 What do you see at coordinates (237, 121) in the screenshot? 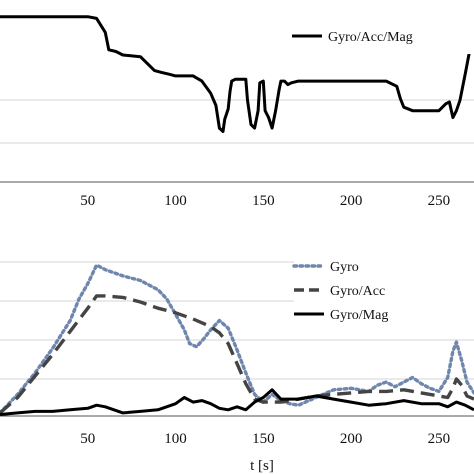
I see `grid-lines` at bounding box center [237, 121].